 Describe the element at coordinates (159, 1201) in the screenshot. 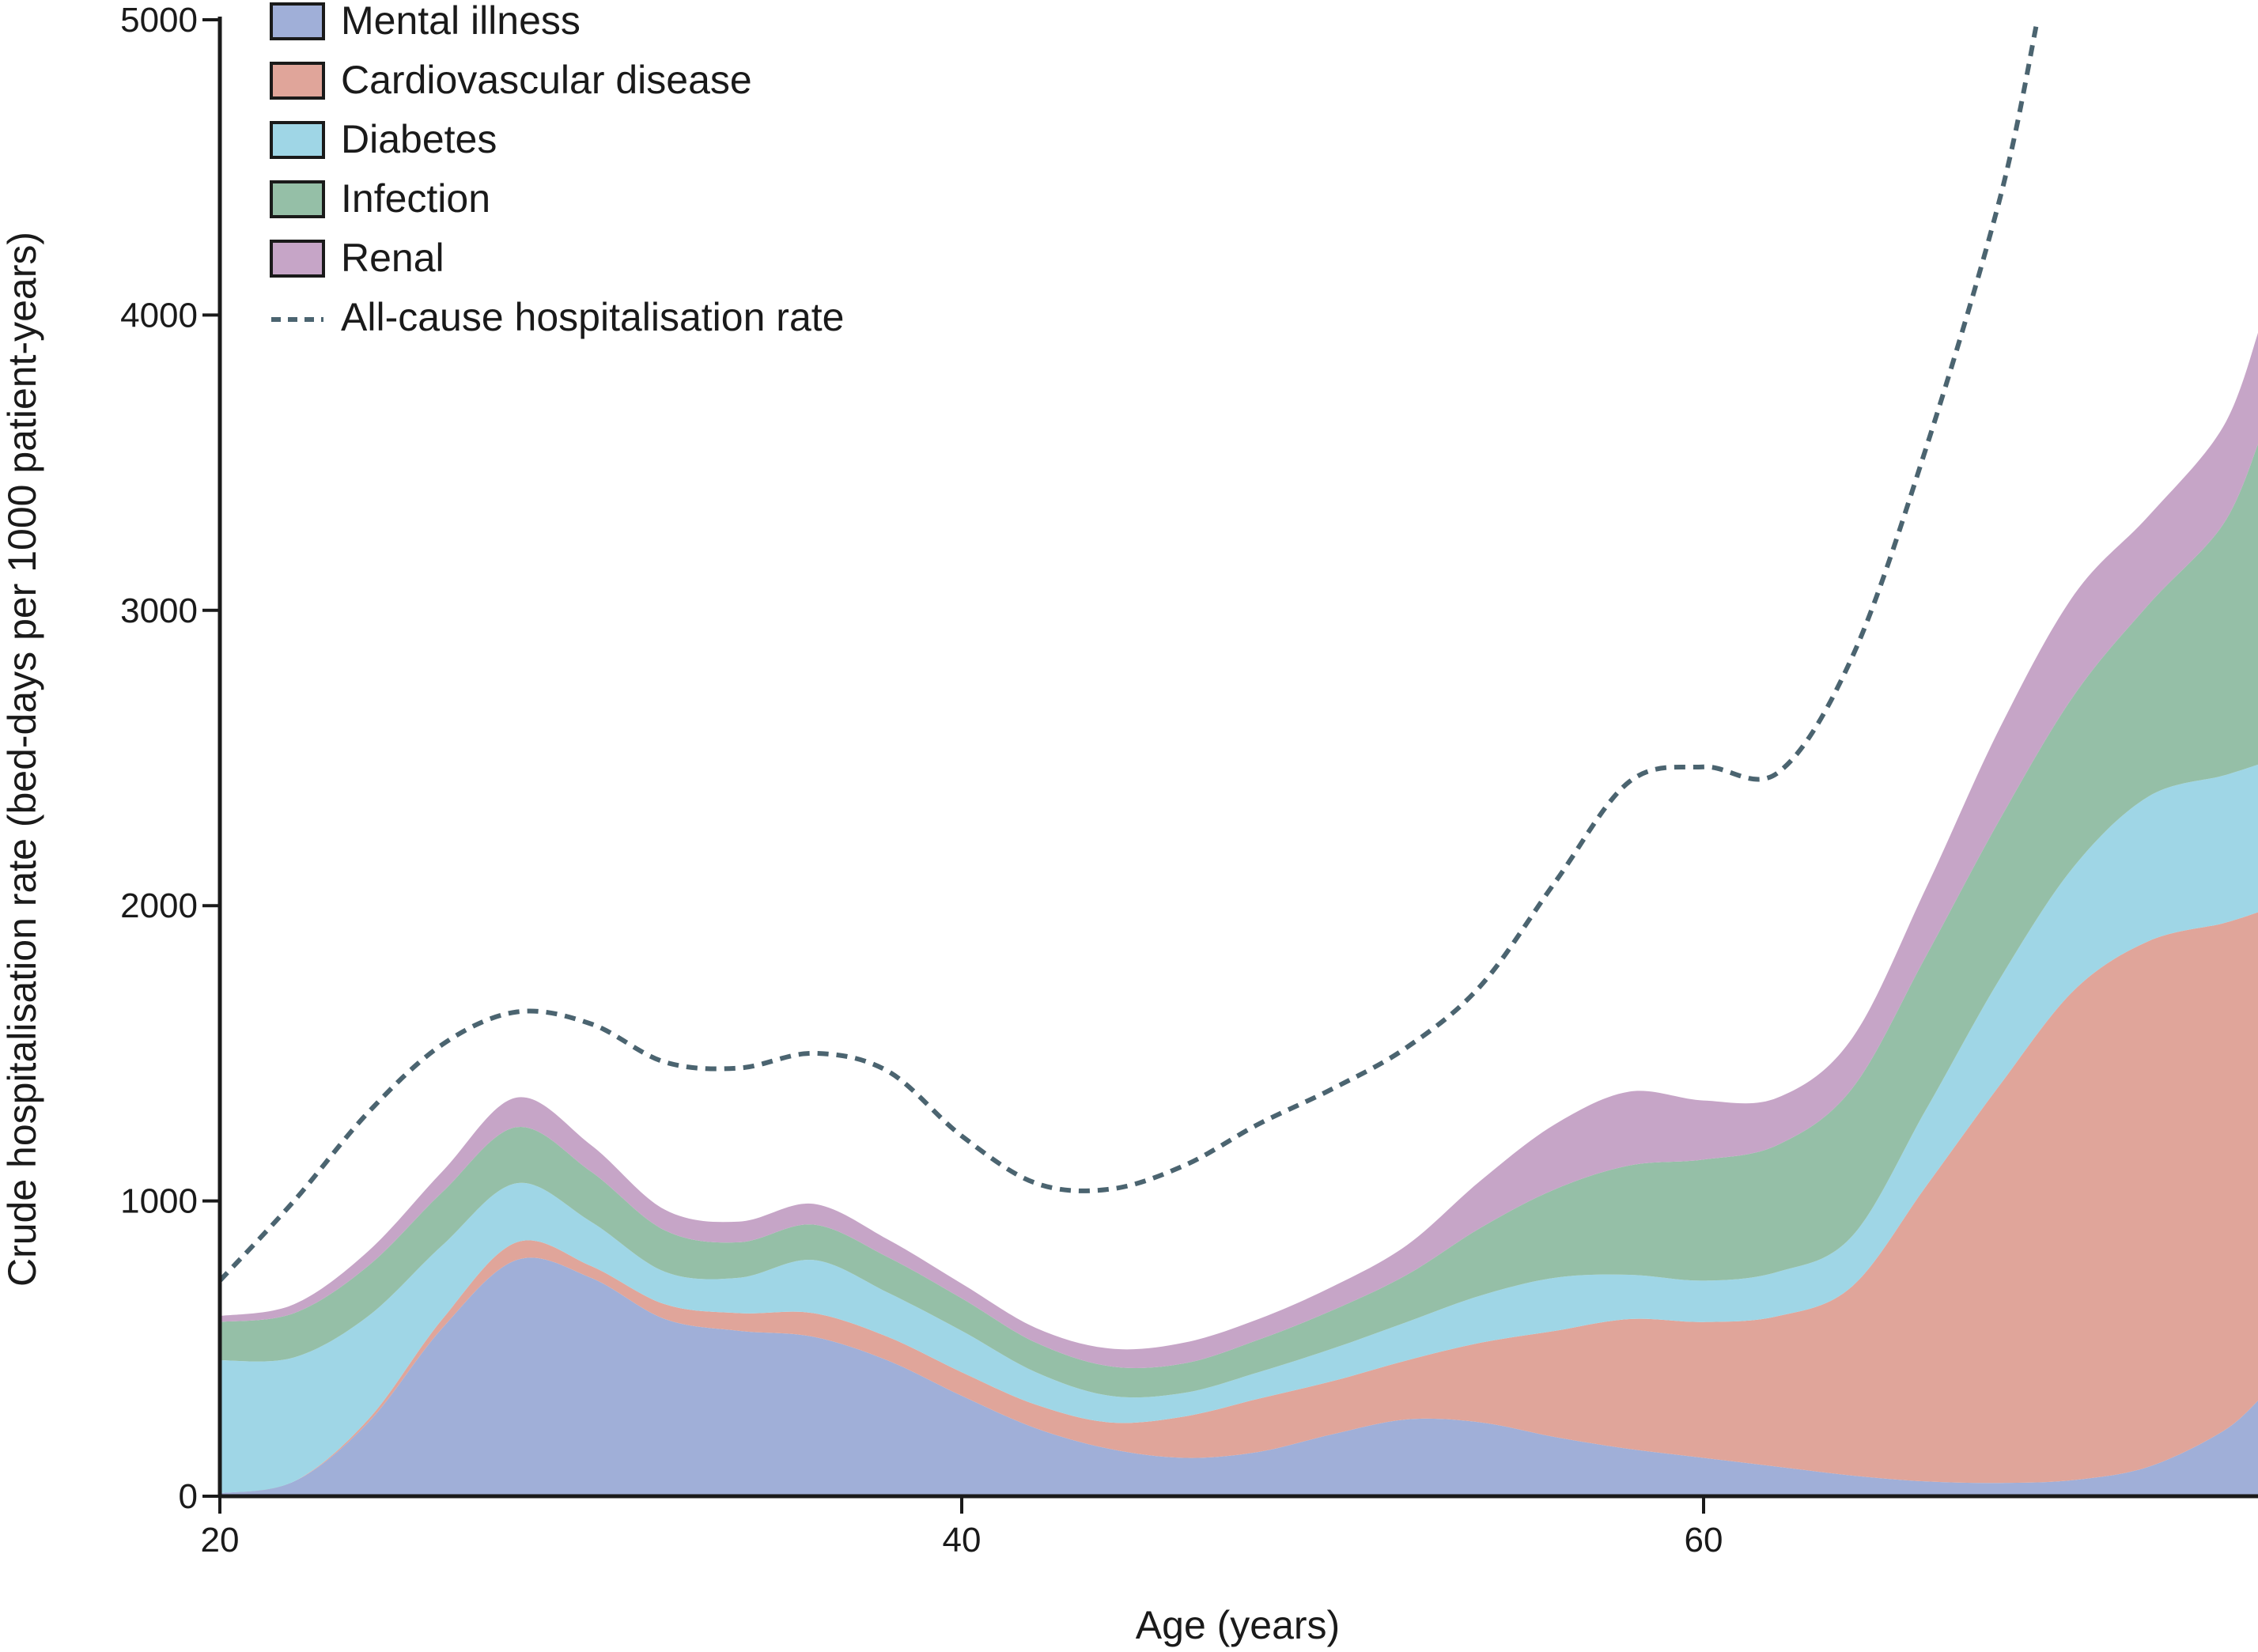

I see `y-tick-label: 1000` at that location.